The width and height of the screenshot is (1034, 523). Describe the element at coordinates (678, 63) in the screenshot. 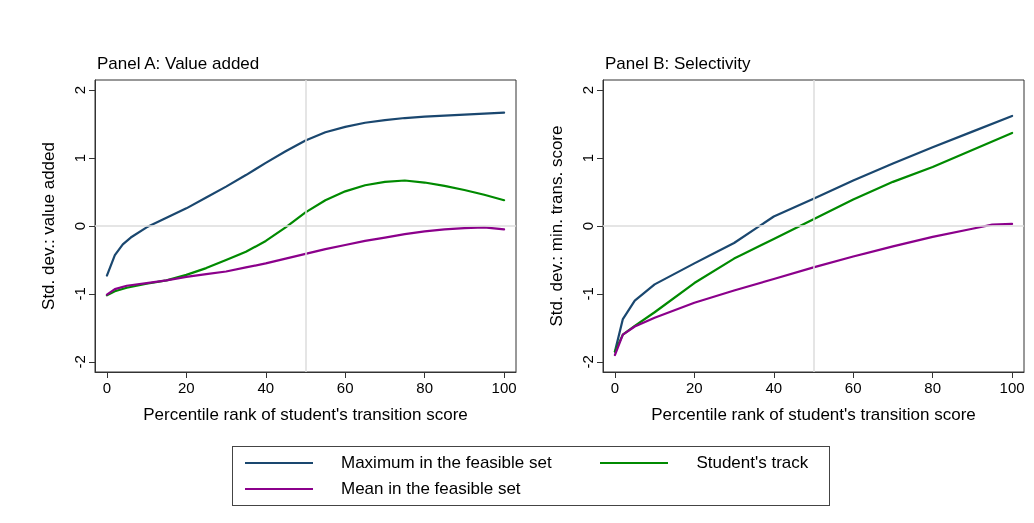

I see `chart-title: Panel B: Selectivity` at that location.